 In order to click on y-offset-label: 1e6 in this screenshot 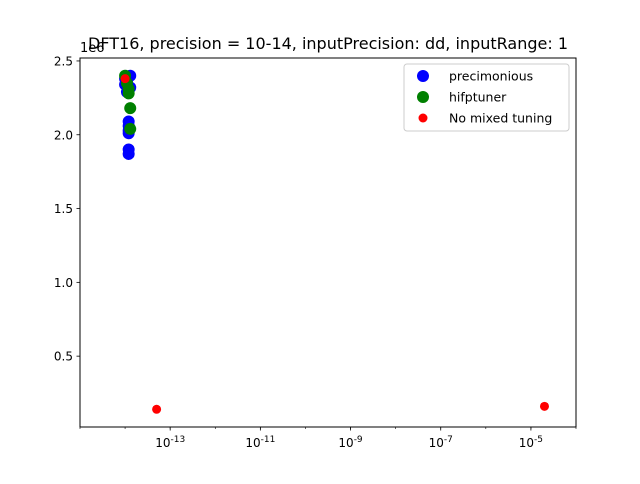, I will do `click(92, 48)`.